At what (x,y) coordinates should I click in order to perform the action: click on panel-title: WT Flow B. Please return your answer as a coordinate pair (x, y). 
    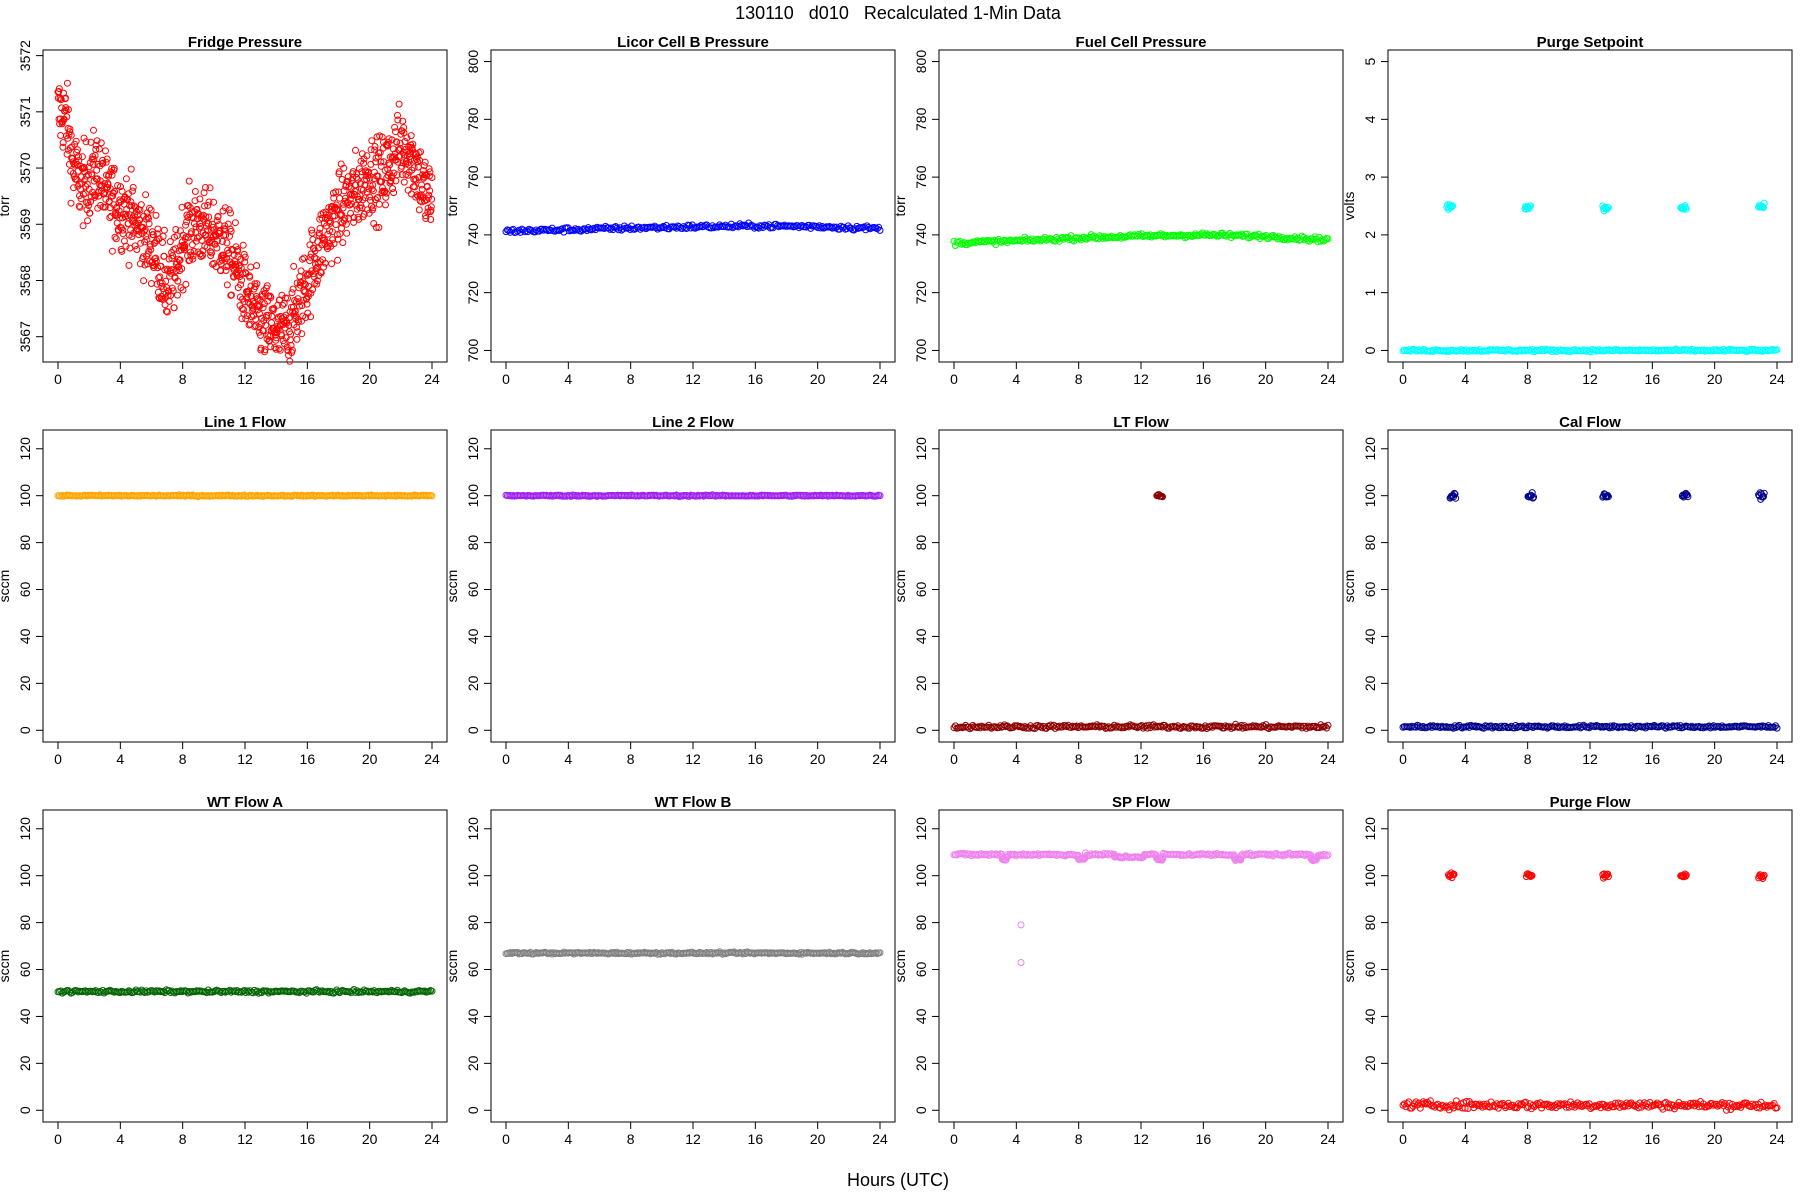
    Looking at the image, I should click on (693, 802).